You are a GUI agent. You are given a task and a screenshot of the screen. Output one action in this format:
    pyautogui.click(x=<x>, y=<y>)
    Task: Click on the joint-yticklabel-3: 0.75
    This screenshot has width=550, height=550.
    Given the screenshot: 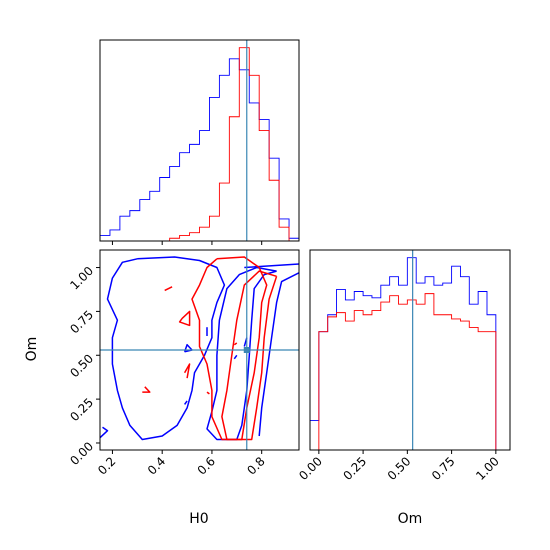 What is the action you would take?
    pyautogui.click(x=81, y=322)
    